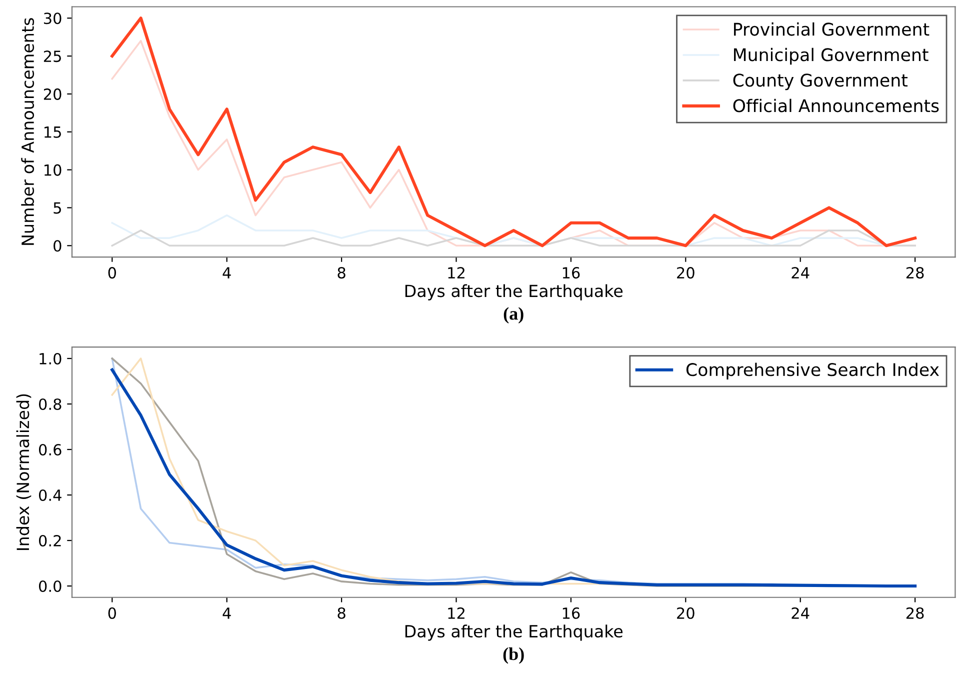  Describe the element at coordinates (812, 371) in the screenshot. I see `legend-label: Comprehensive Search Index` at that location.